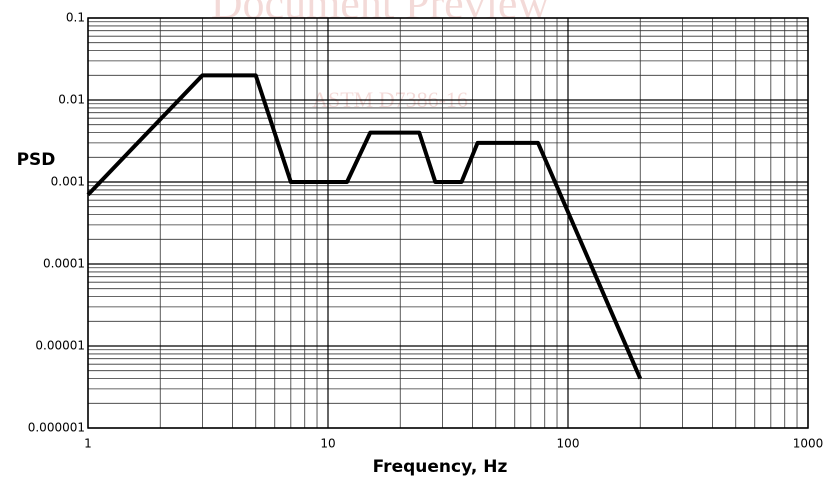 Image resolution: width=829 pixels, height=481 pixels. I want to click on x-tick-label: 1000, so click(808, 444).